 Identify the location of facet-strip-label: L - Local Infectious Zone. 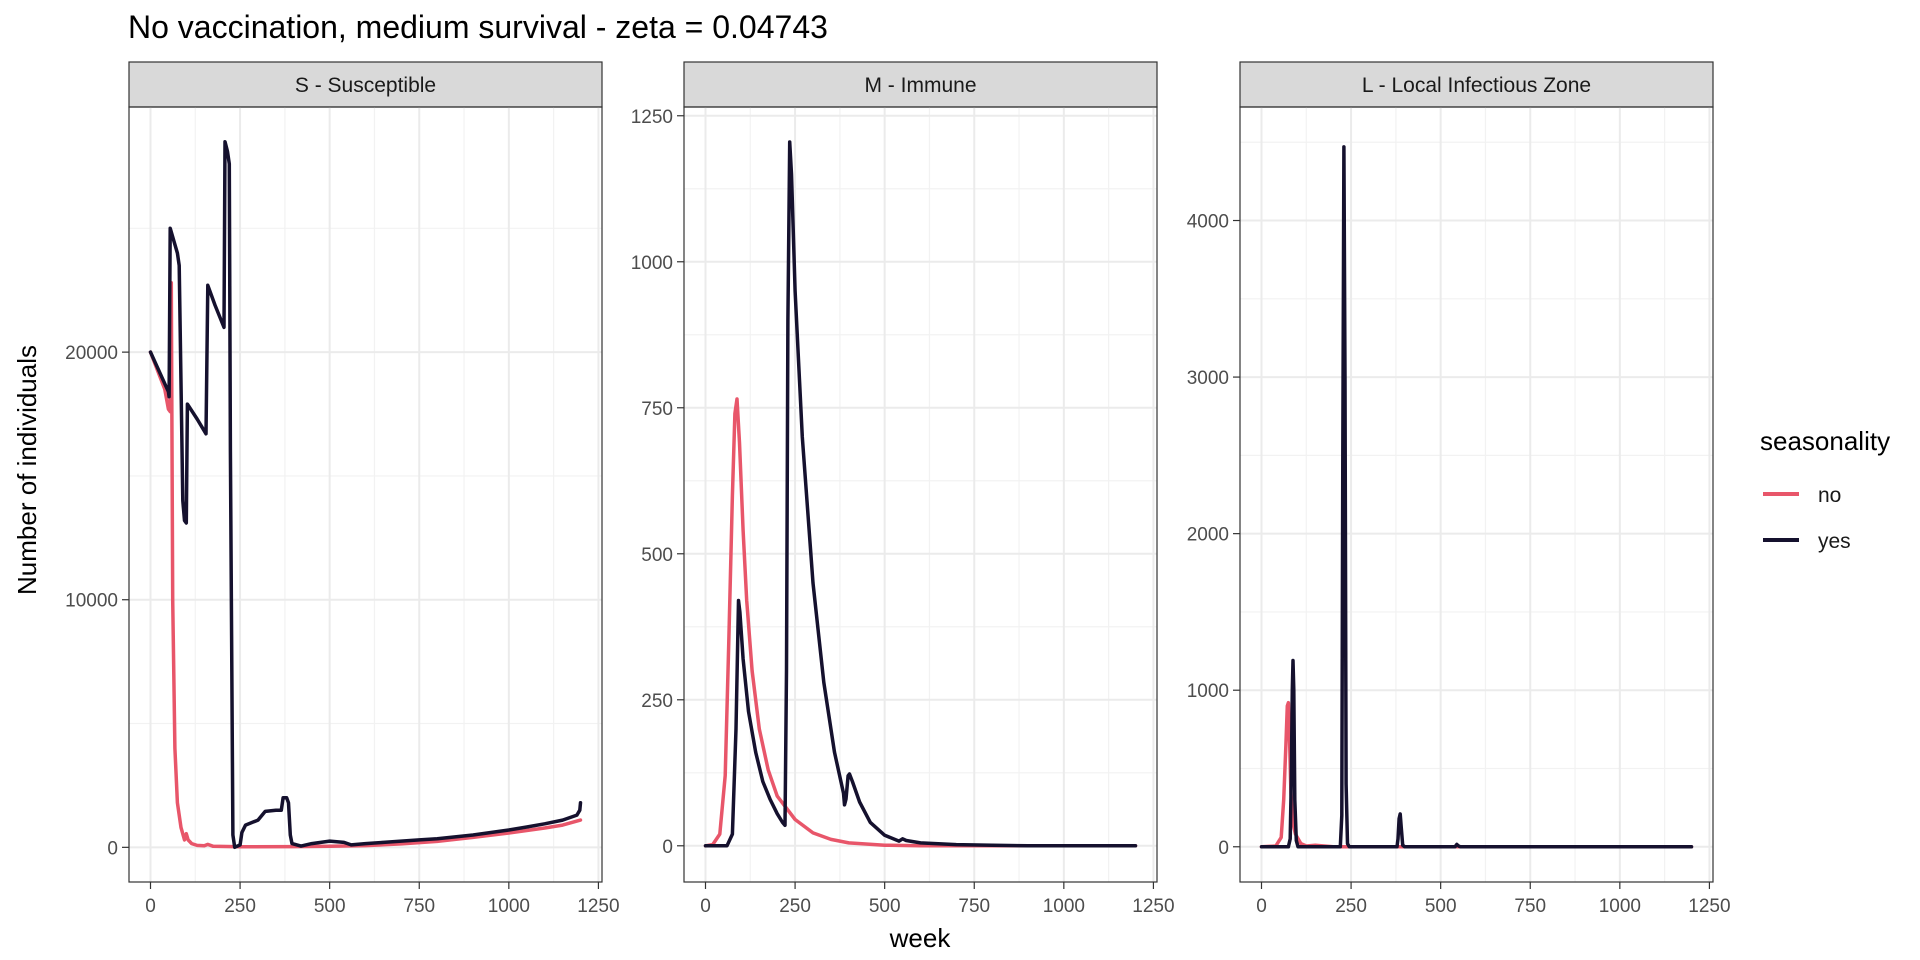
(1476, 85).